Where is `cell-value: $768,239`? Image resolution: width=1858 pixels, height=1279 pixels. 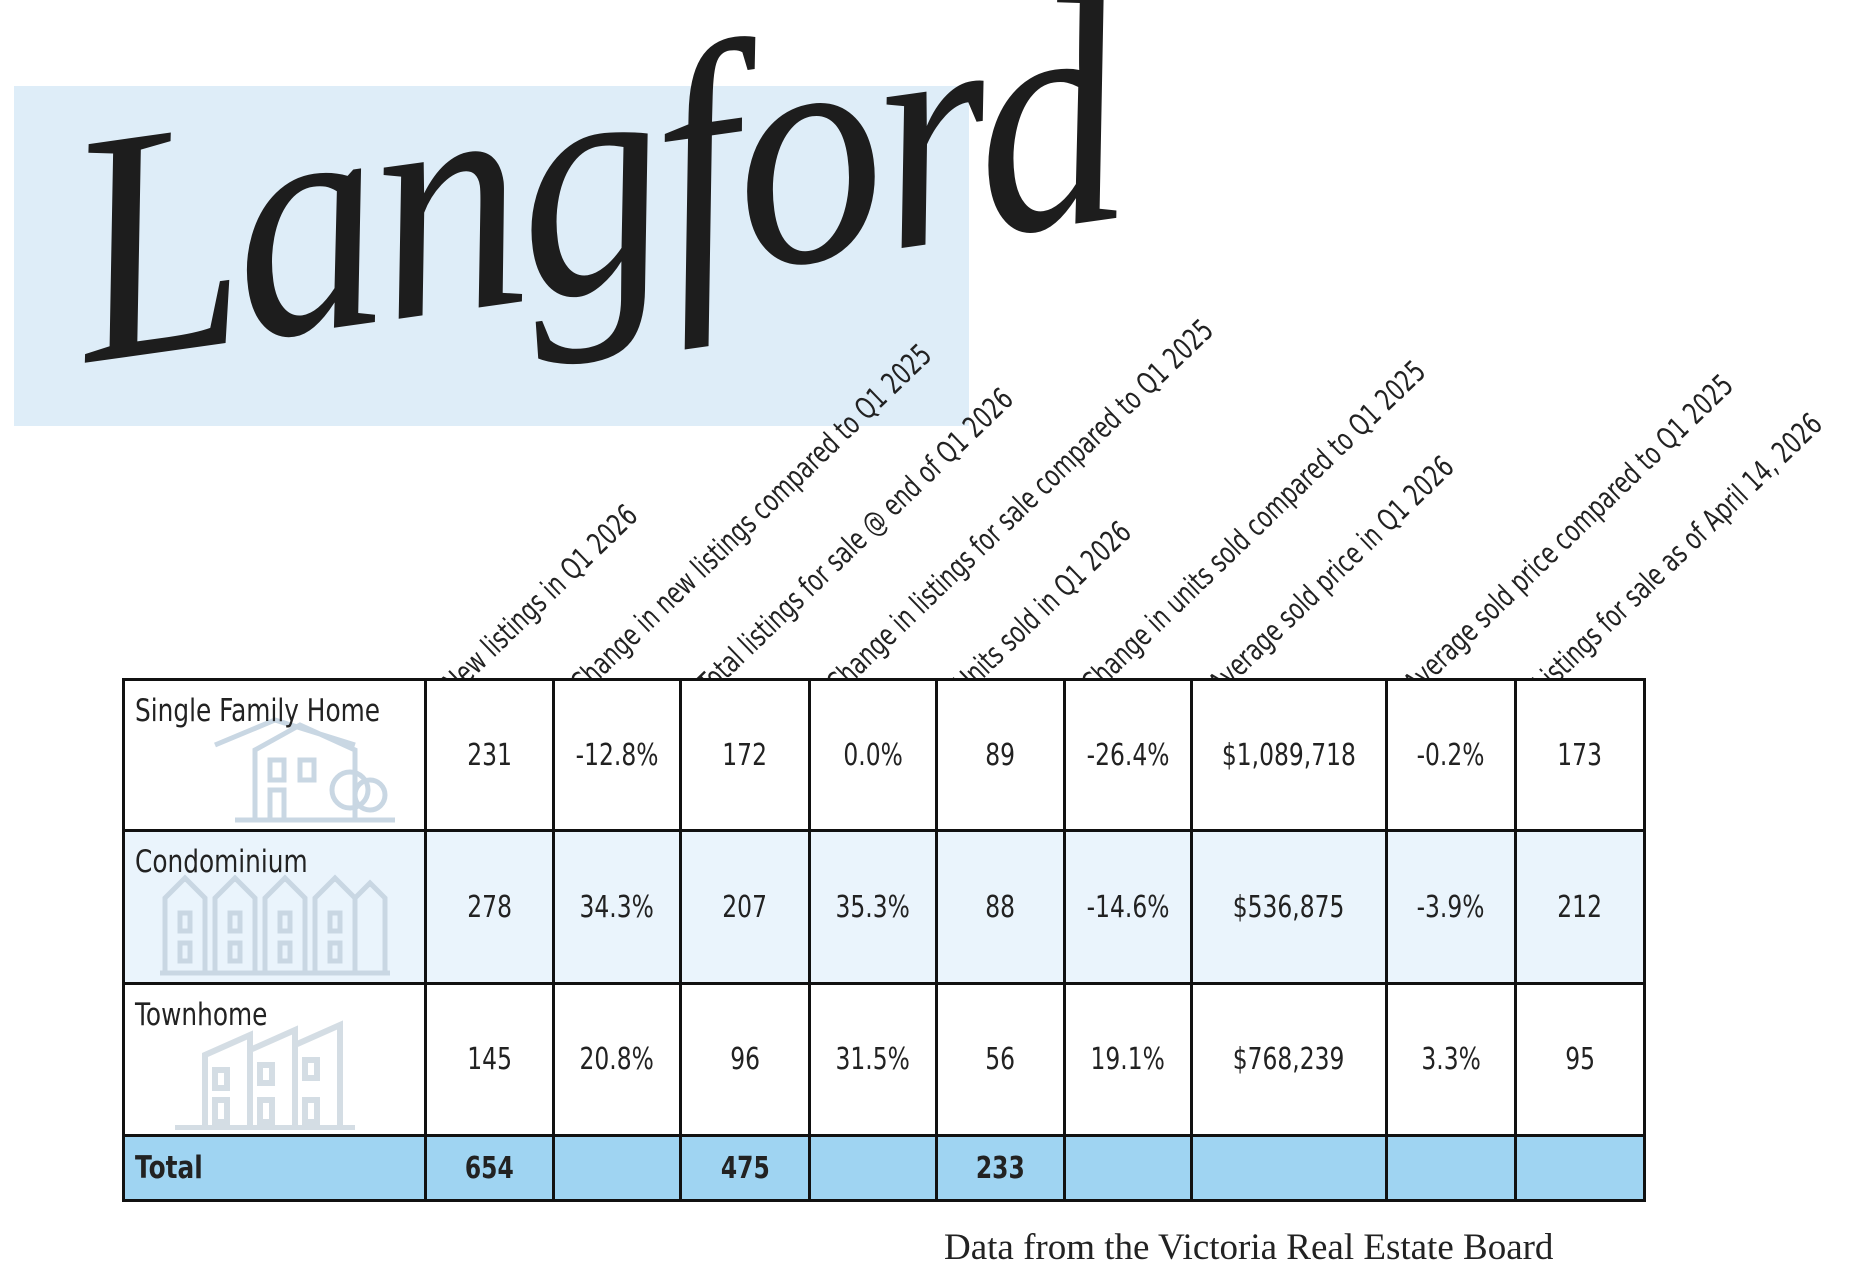 cell-value: $768,239 is located at coordinates (1289, 1059).